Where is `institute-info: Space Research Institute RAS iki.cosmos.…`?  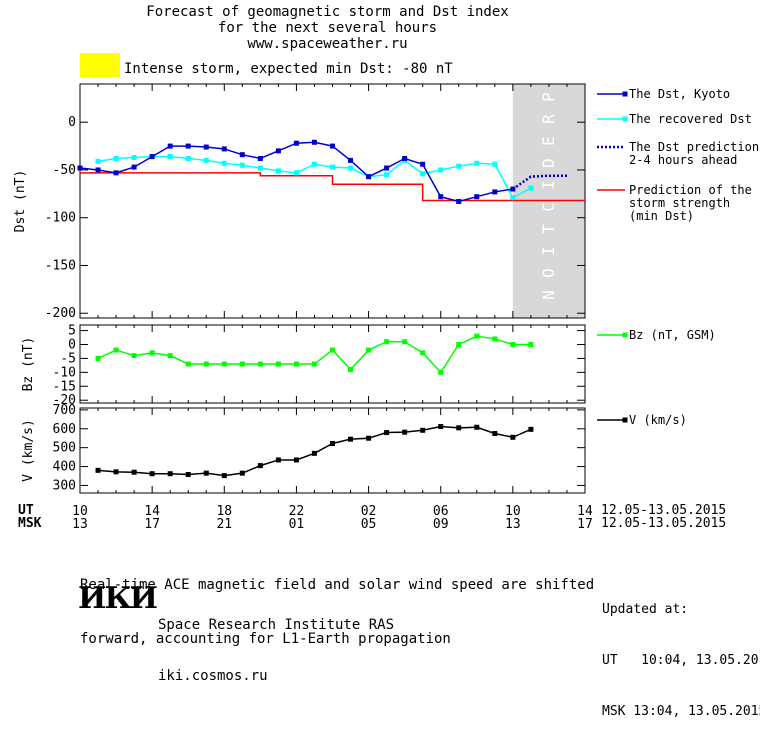
institute-info: Space Research Institute RAS iki.cosmos.… is located at coordinates (276, 642).